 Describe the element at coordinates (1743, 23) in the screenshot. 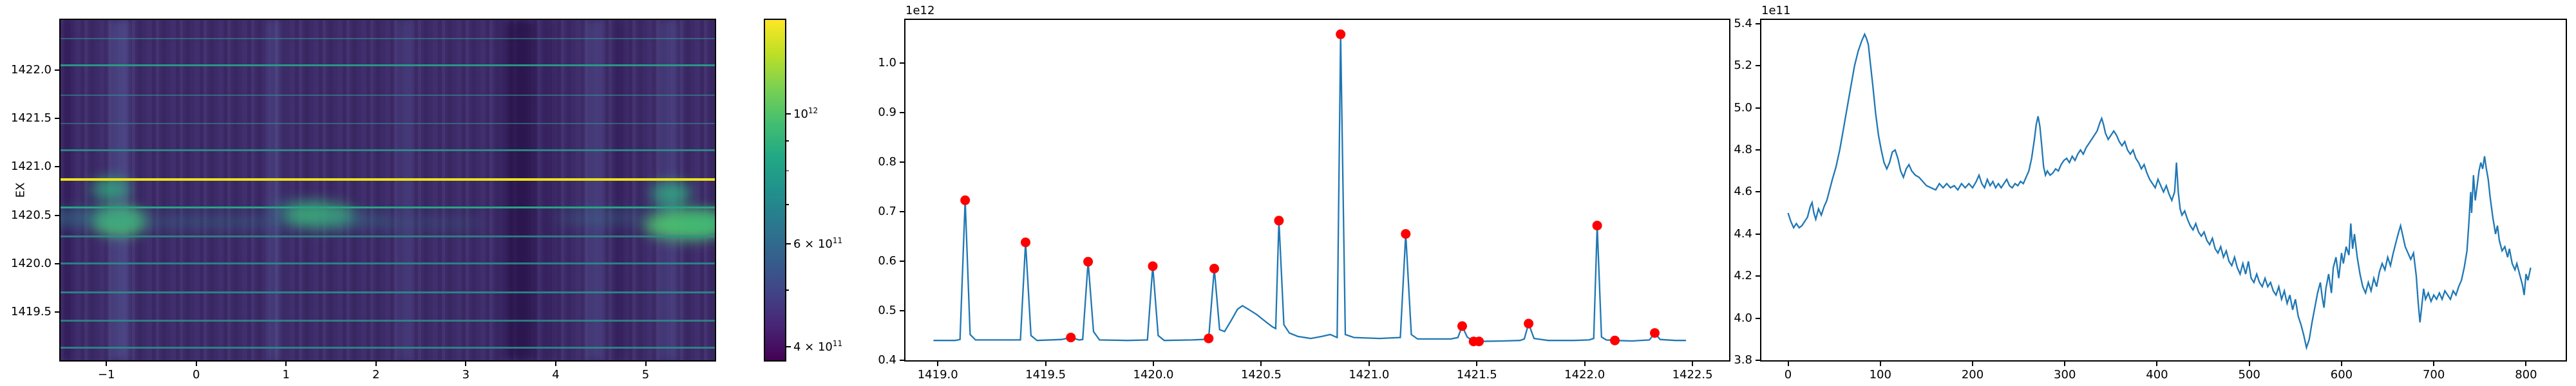

I see `timeseries-panel-y-tick-label: 5.4` at that location.